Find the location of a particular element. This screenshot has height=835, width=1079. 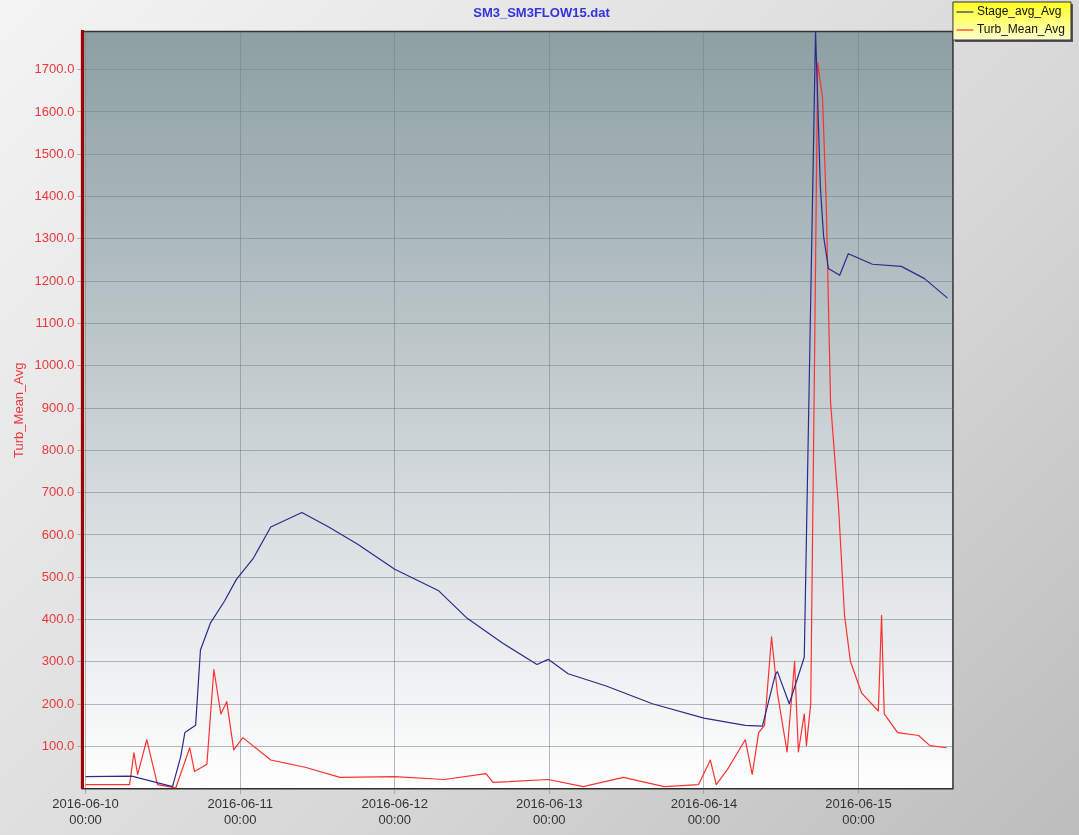

y-tick-label: 1100.0 is located at coordinates (55, 323).